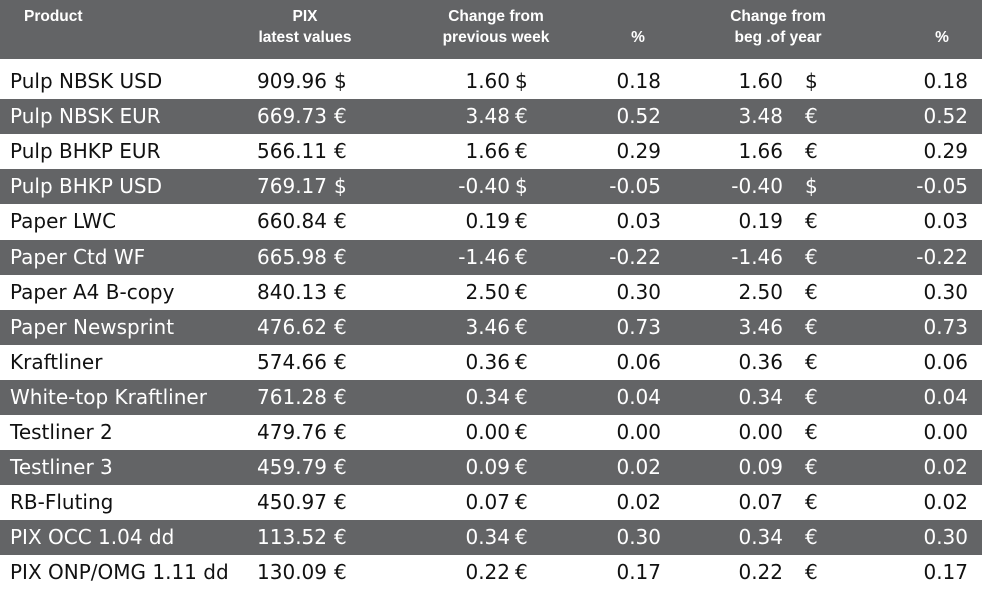  What do you see at coordinates (496, 27) in the screenshot?
I see `header-change-week: Change from previous week` at bounding box center [496, 27].